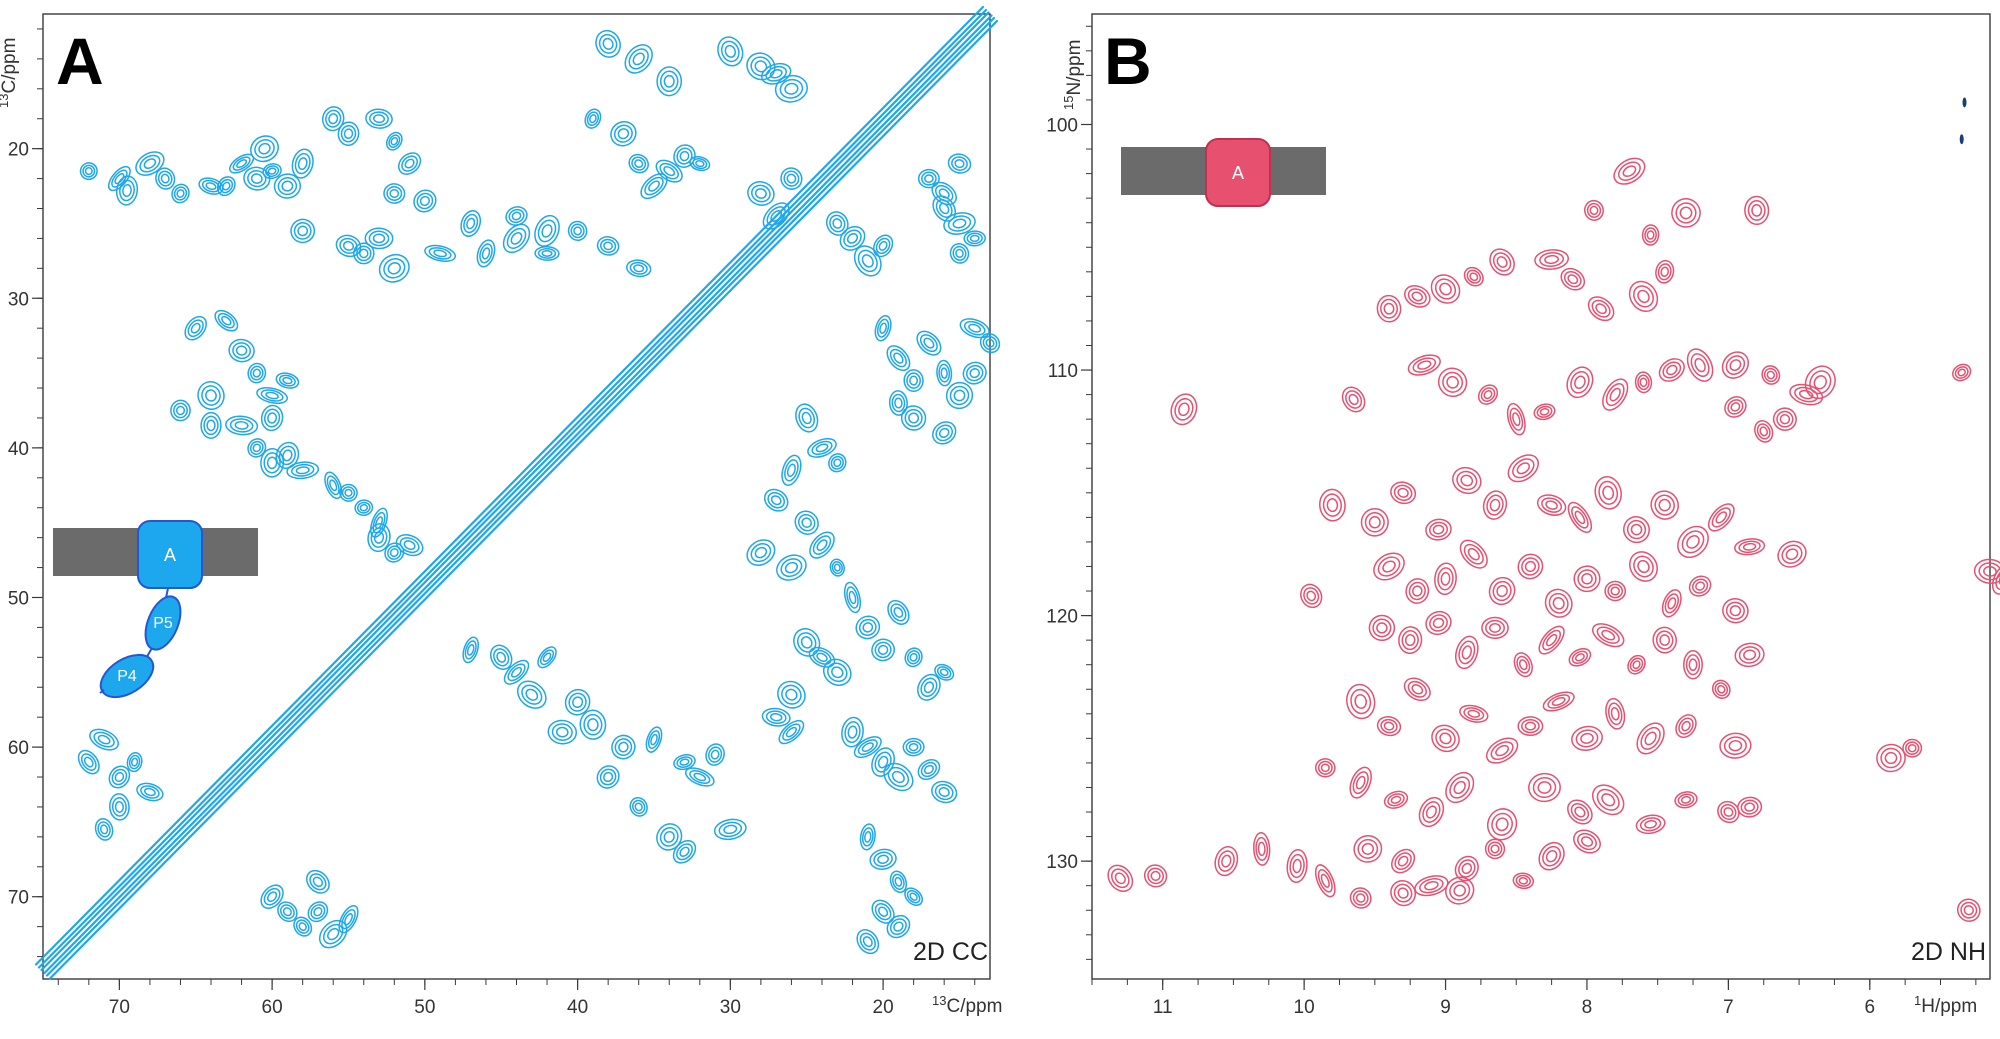  I want to click on panel-b-y-axis-label: 15N/ppm, so click(1073, 75).